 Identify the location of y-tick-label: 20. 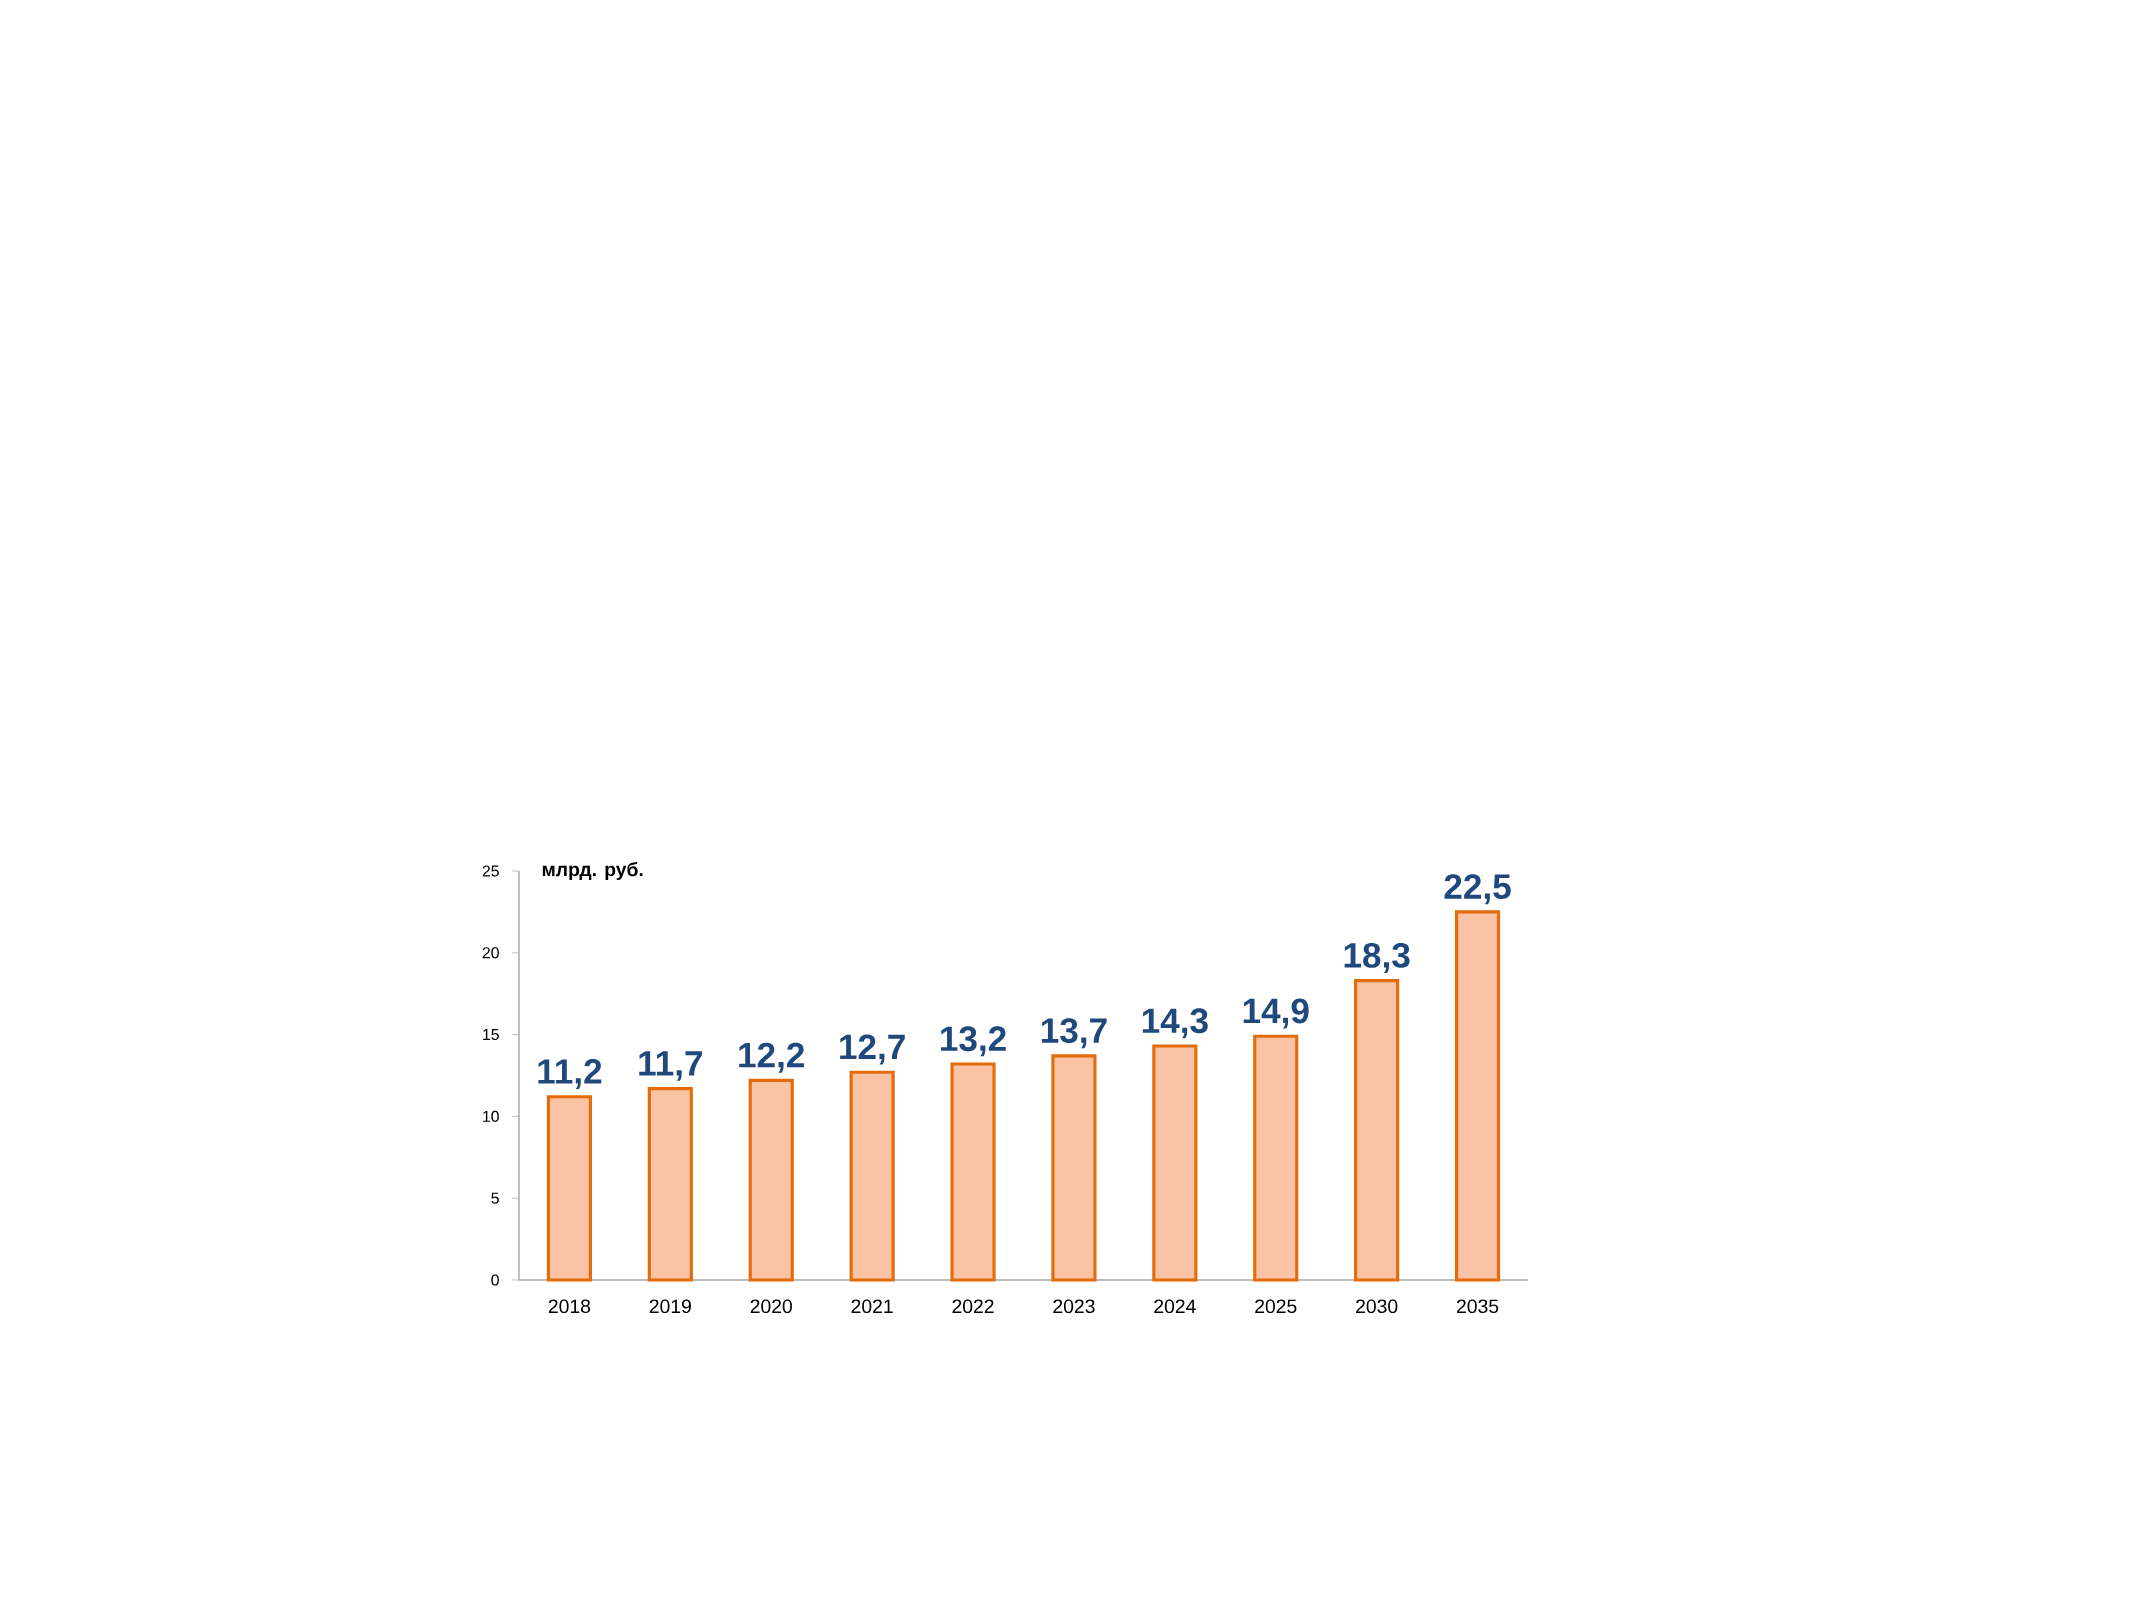
(490, 953).